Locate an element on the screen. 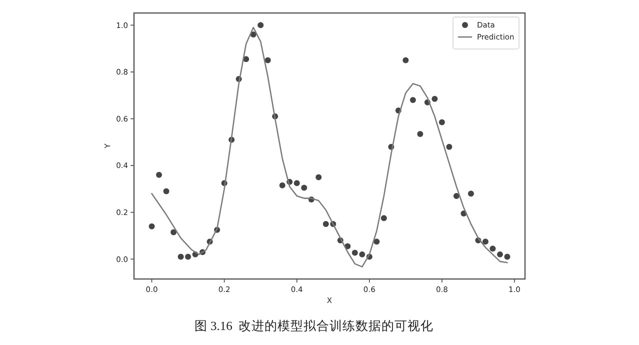  caption: 图 3.16 改进的模型拟合训练数据的可视化 is located at coordinates (314, 326).